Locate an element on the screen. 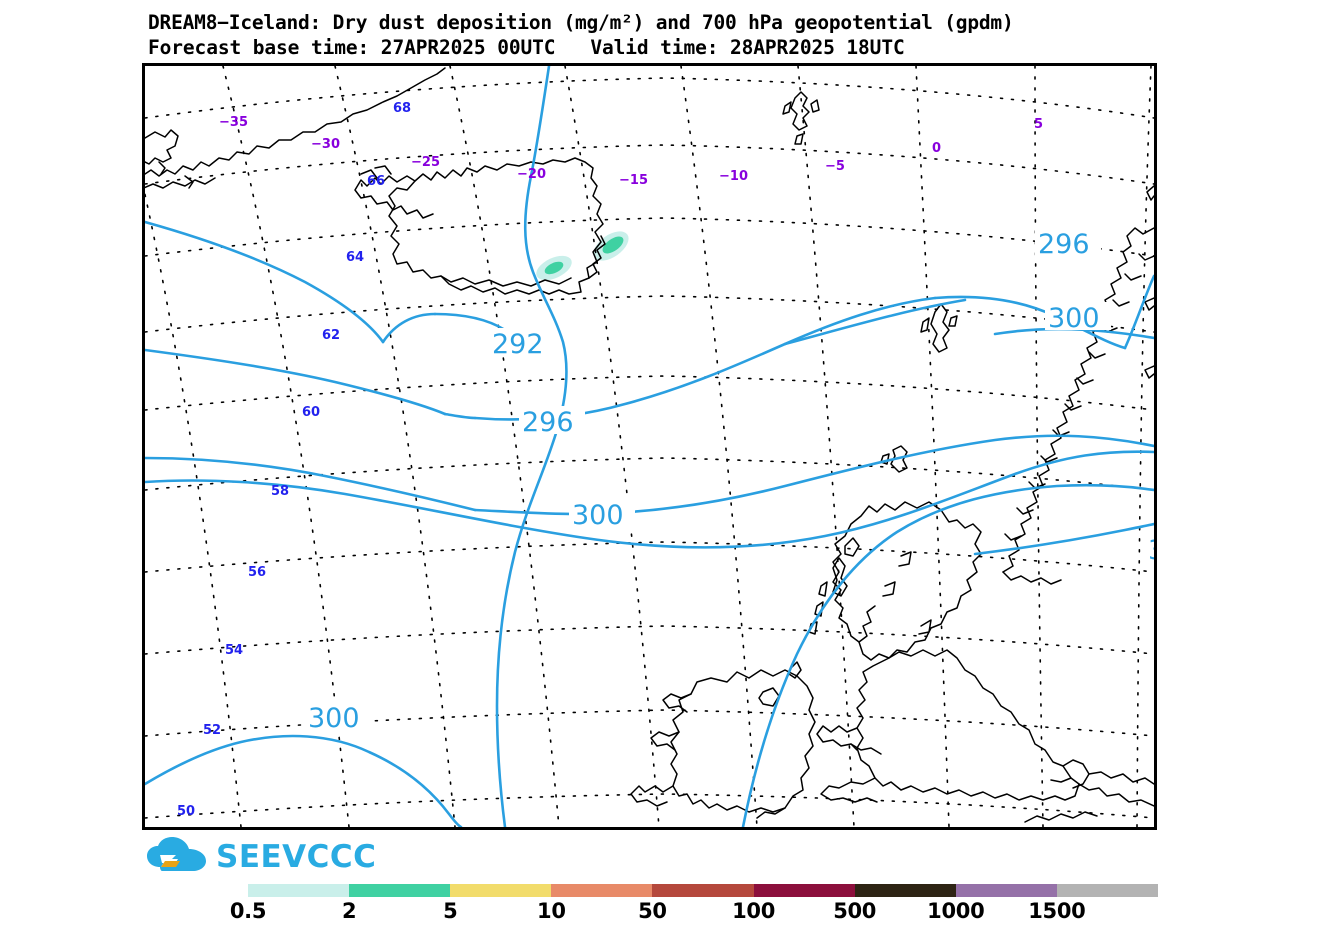  contour-label-300-southwest: 300 is located at coordinates (334, 718).